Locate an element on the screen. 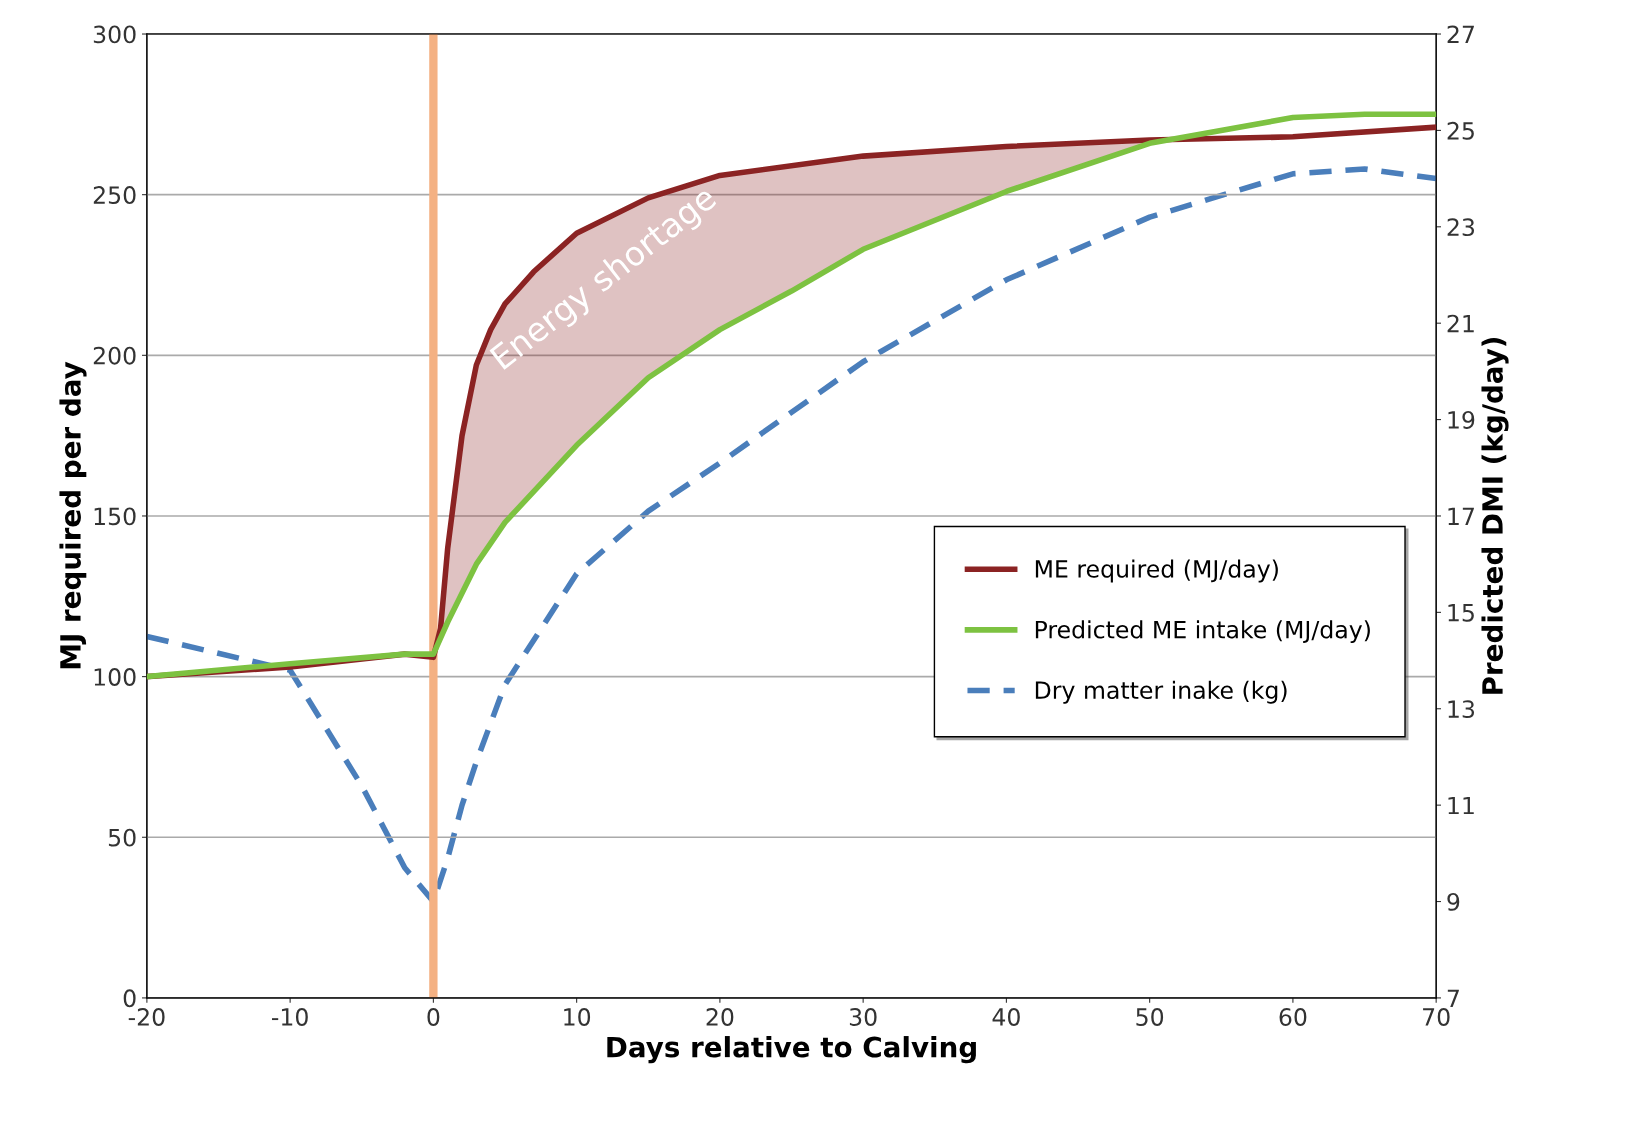  x-tick-label: 10 is located at coordinates (577, 1017).